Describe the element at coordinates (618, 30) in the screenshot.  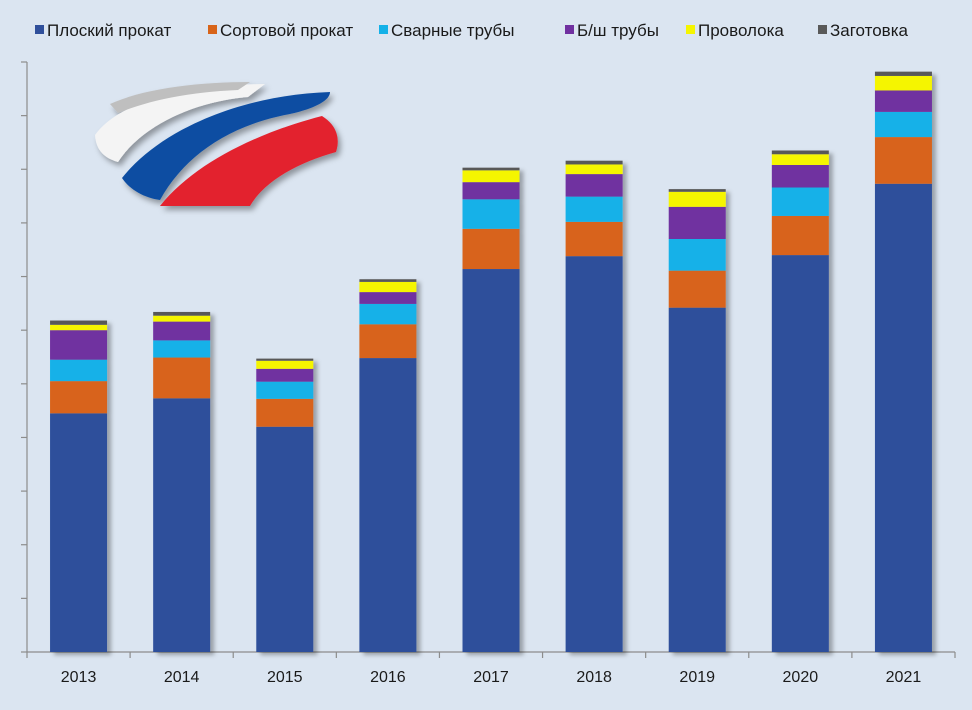
I see `legend-label: Б/ш трубы` at that location.